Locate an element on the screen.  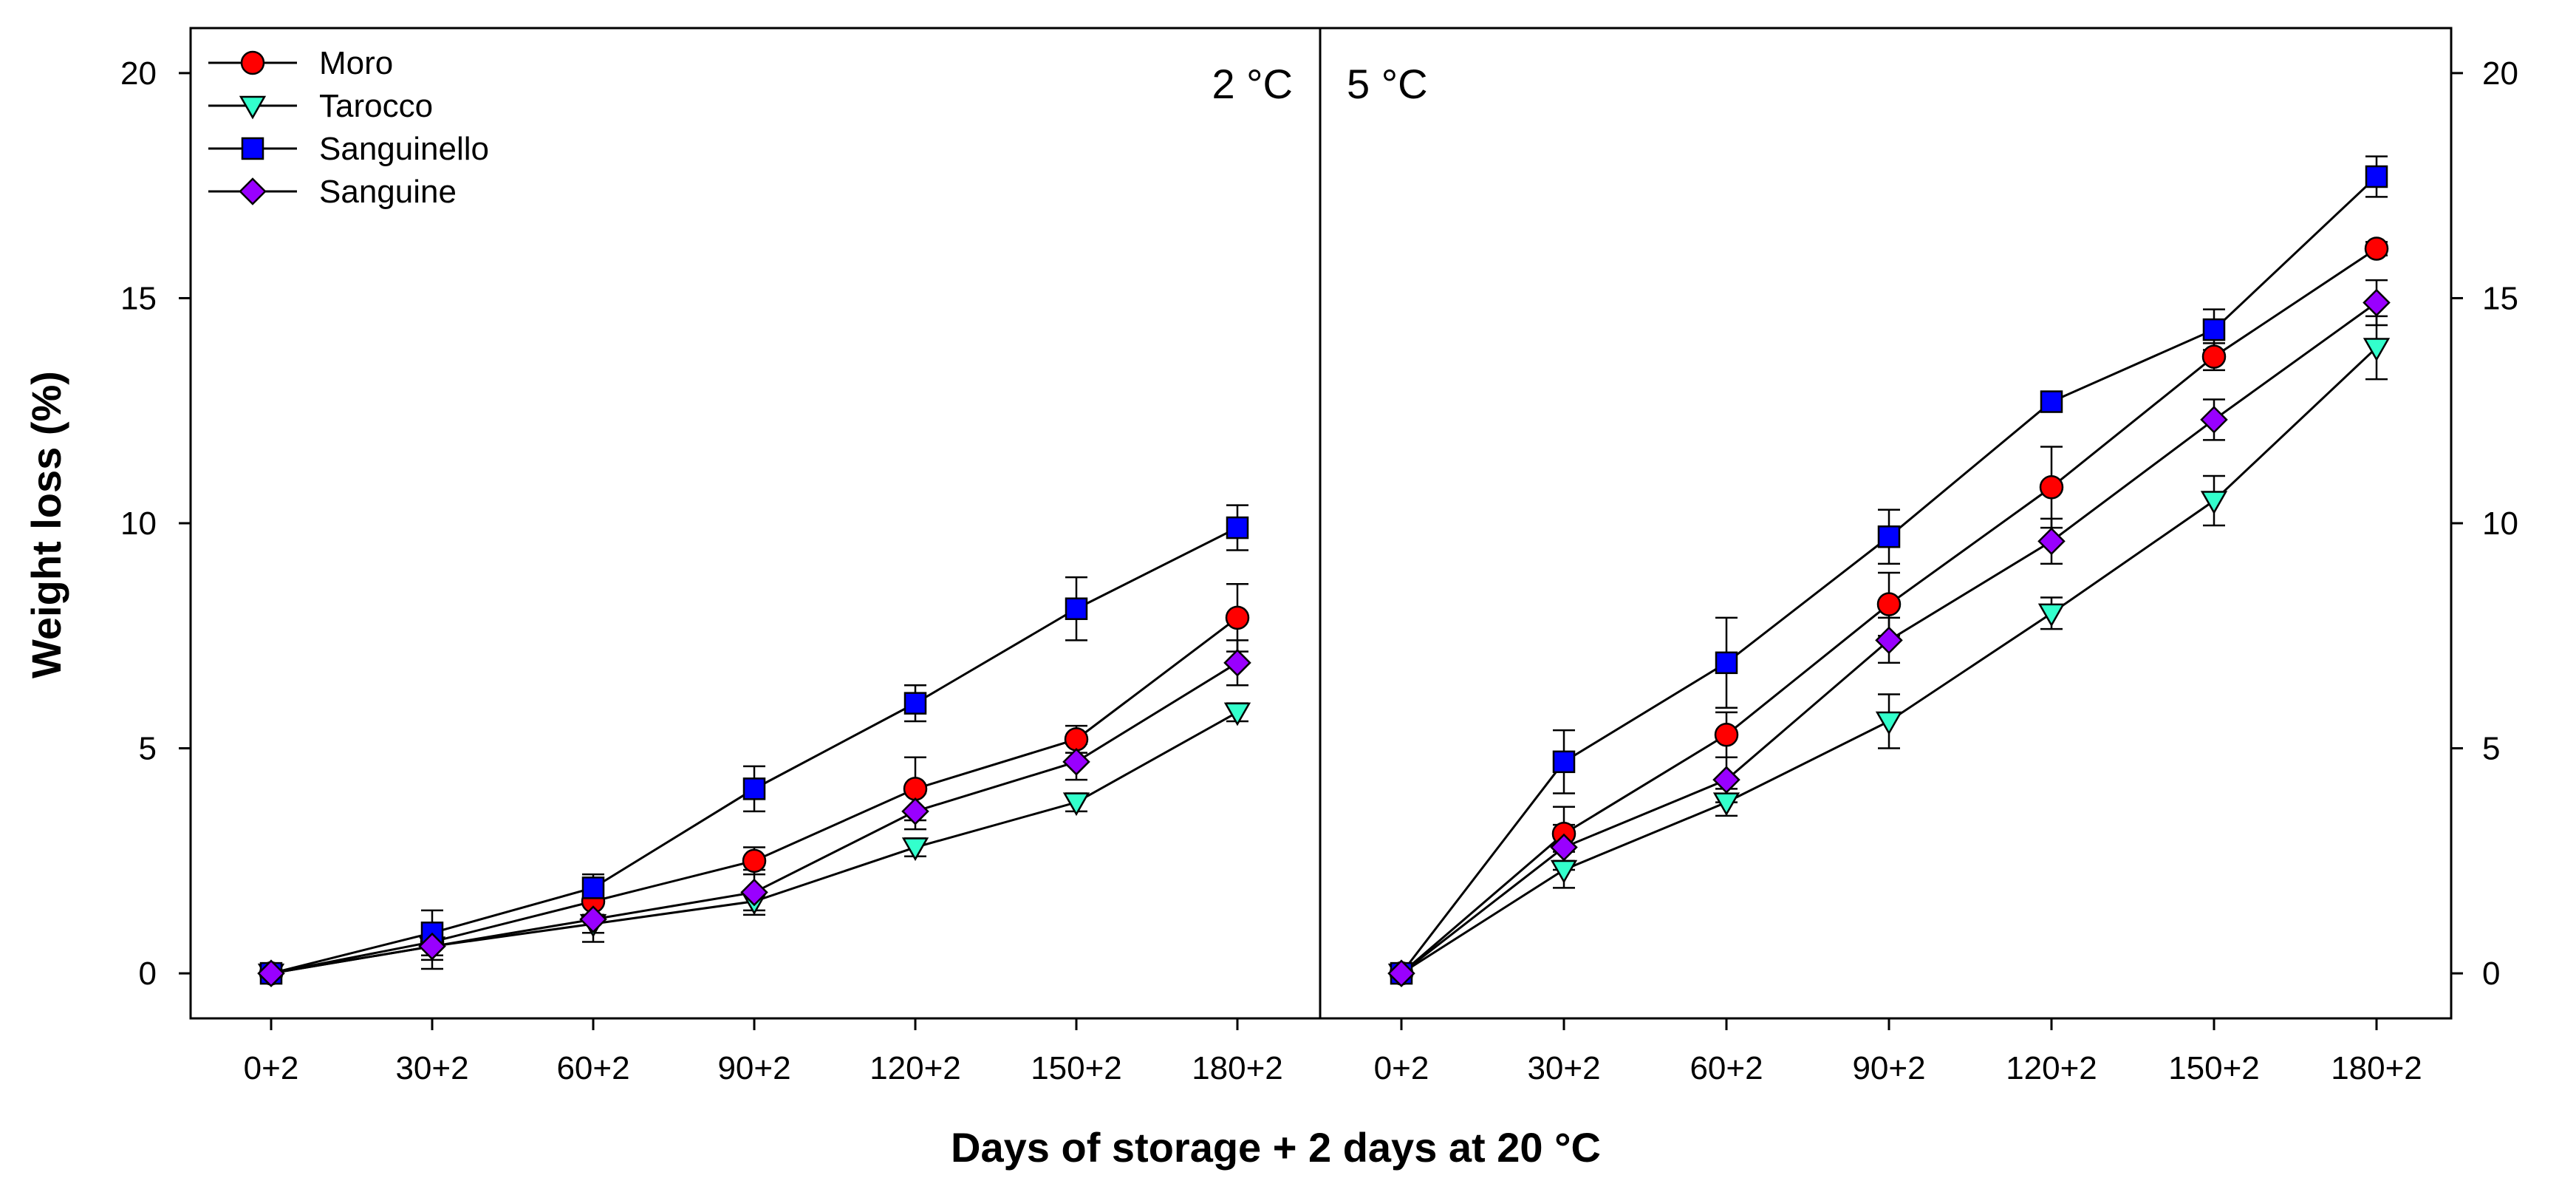
y-tick-label-right: 10 is located at coordinates (2500, 523).